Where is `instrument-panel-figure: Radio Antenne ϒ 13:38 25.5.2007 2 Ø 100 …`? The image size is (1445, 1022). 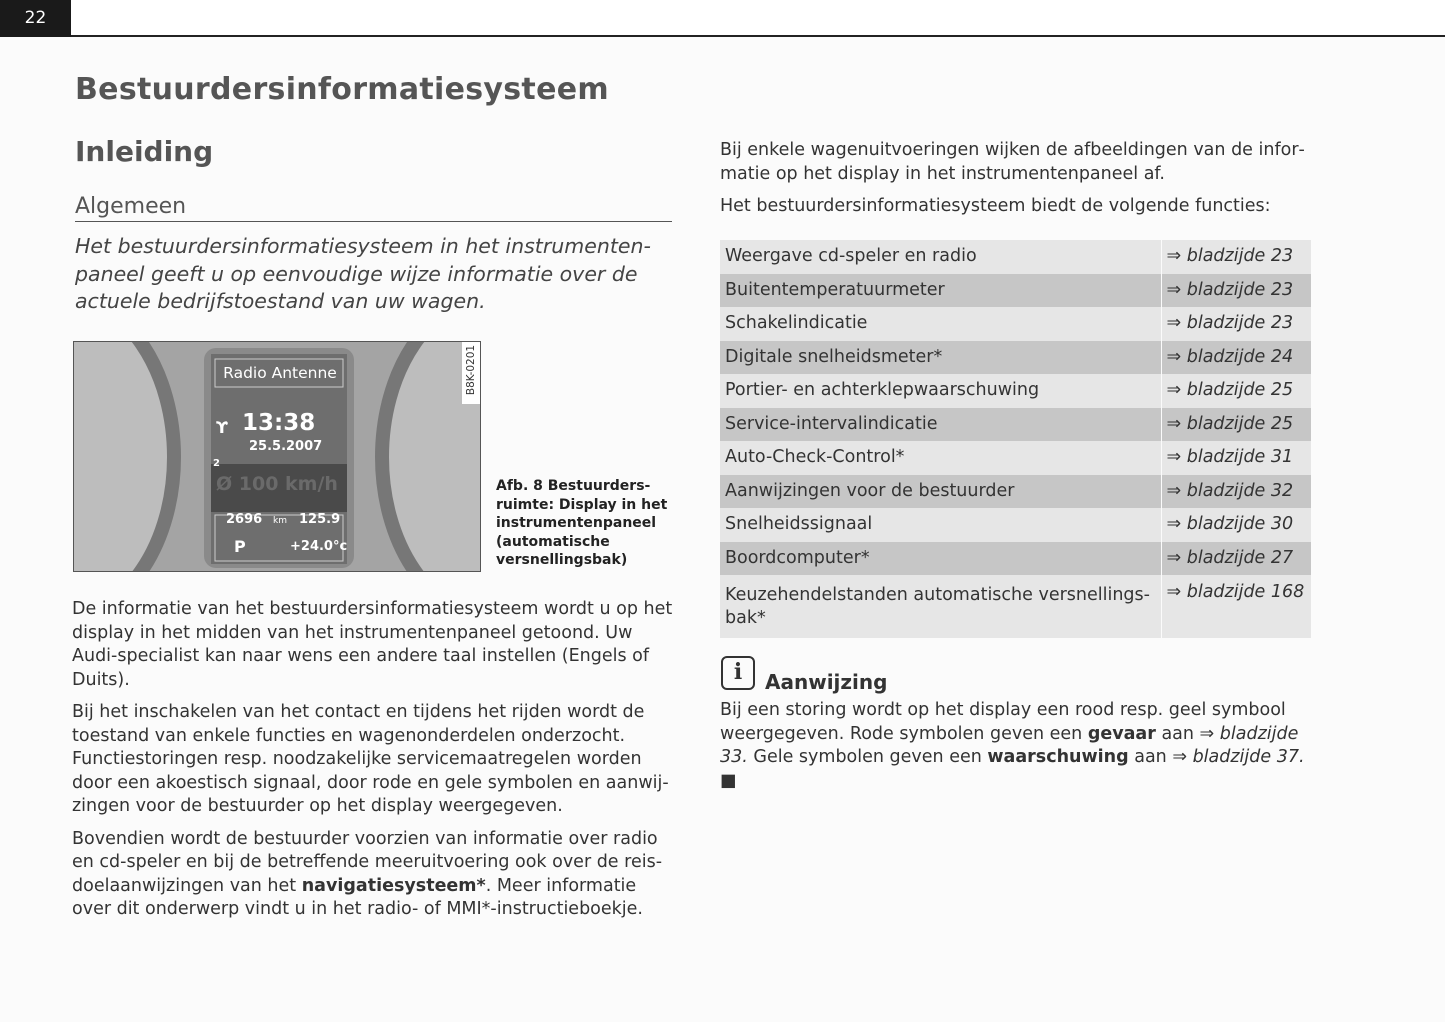
instrument-panel-figure: Radio Antenne ϒ 13:38 25.5.2007 2 Ø 100 … is located at coordinates (277, 456).